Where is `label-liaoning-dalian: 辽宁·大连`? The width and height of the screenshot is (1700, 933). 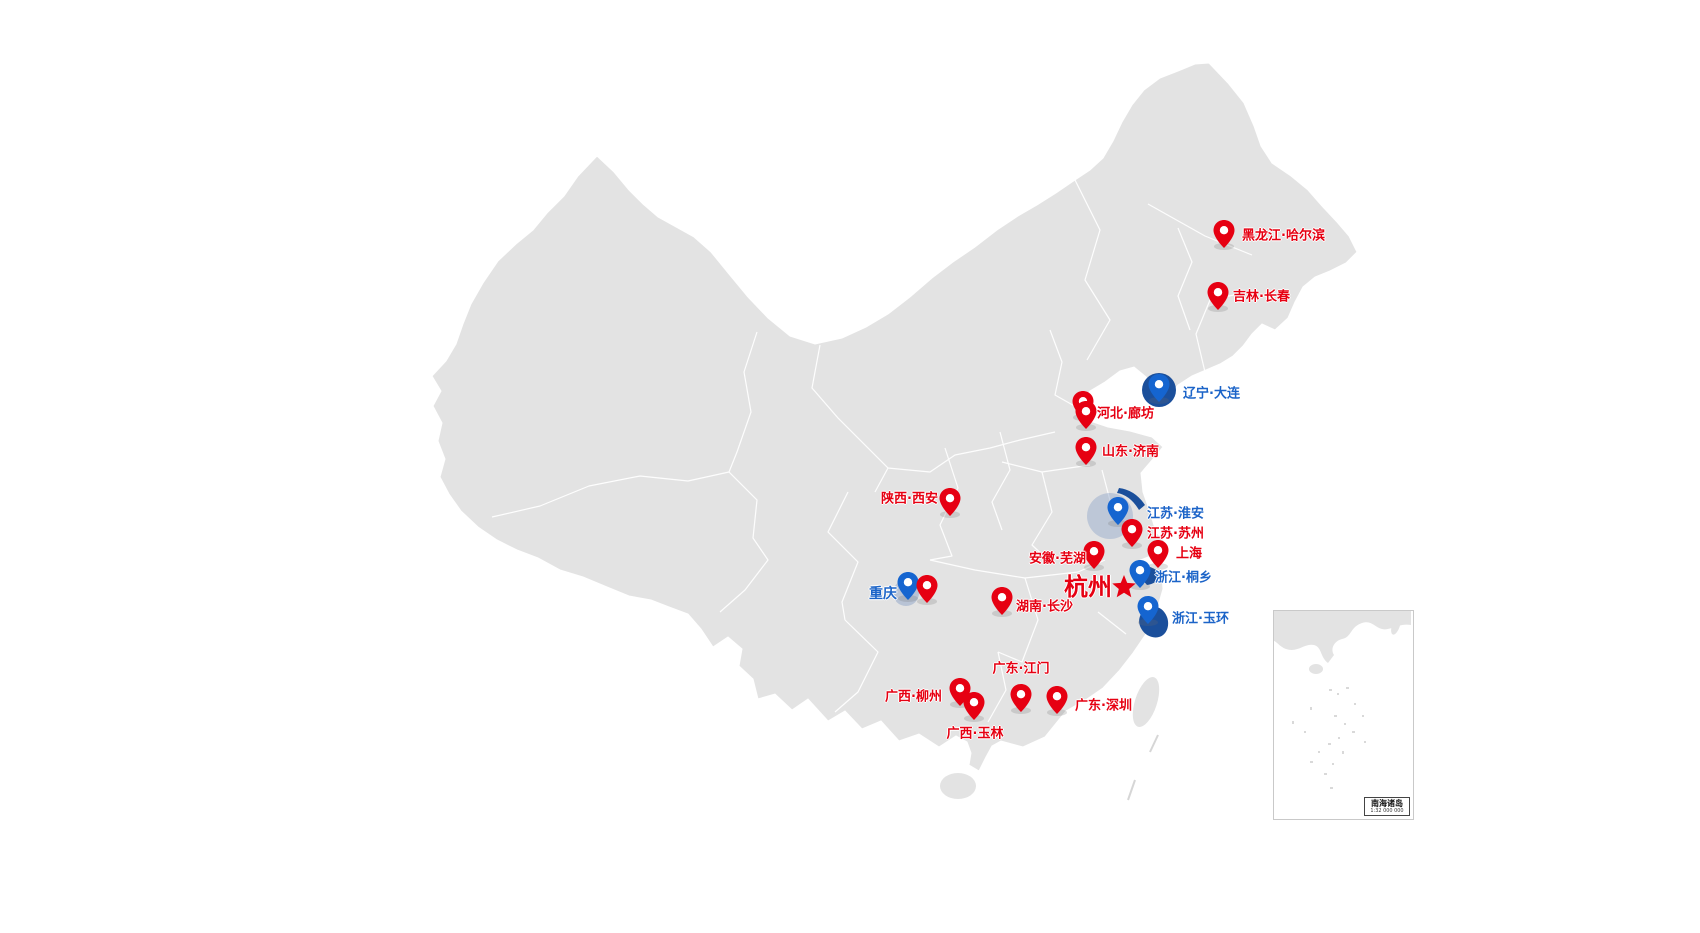 label-liaoning-dalian: 辽宁·大连 is located at coordinates (1211, 394).